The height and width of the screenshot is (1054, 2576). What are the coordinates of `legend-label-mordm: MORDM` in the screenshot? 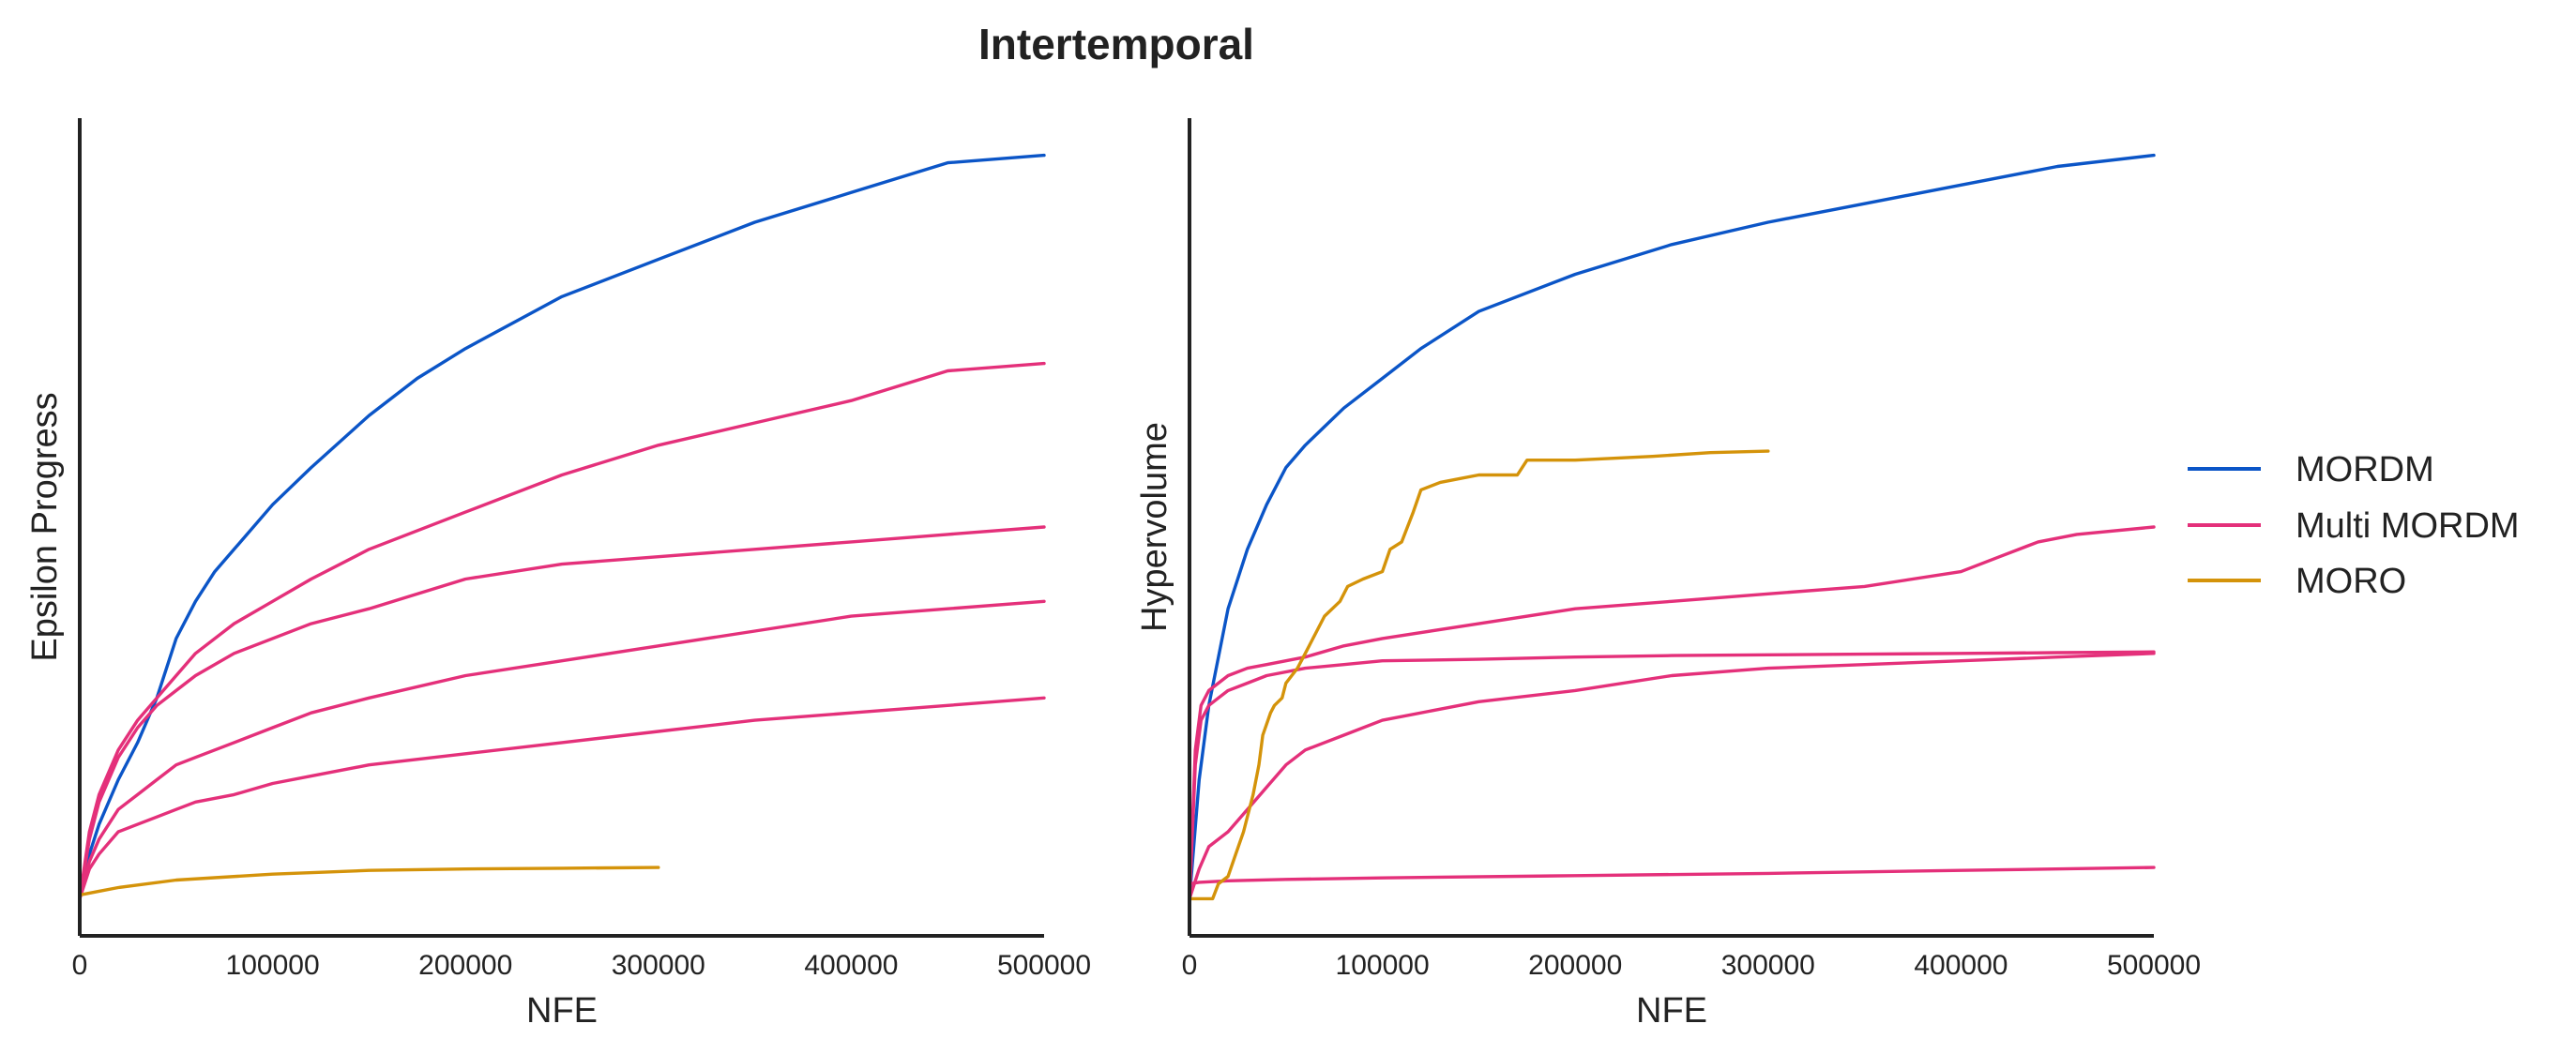 It's located at (2365, 469).